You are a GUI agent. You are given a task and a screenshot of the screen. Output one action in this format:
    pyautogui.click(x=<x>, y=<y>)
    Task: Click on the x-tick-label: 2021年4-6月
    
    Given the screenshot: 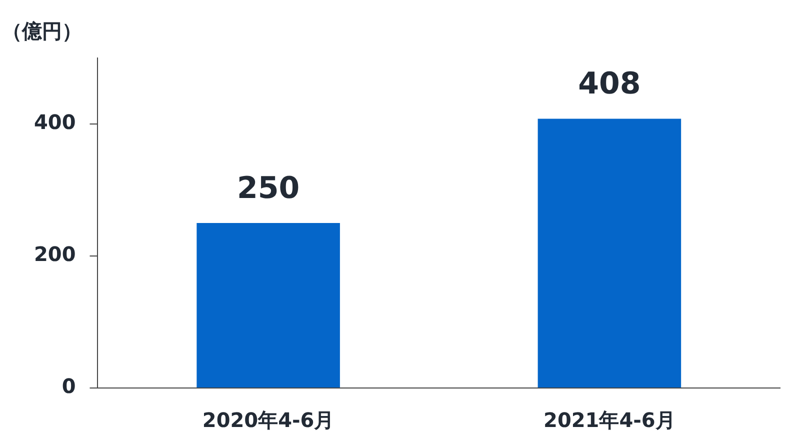 What is the action you would take?
    pyautogui.click(x=610, y=420)
    